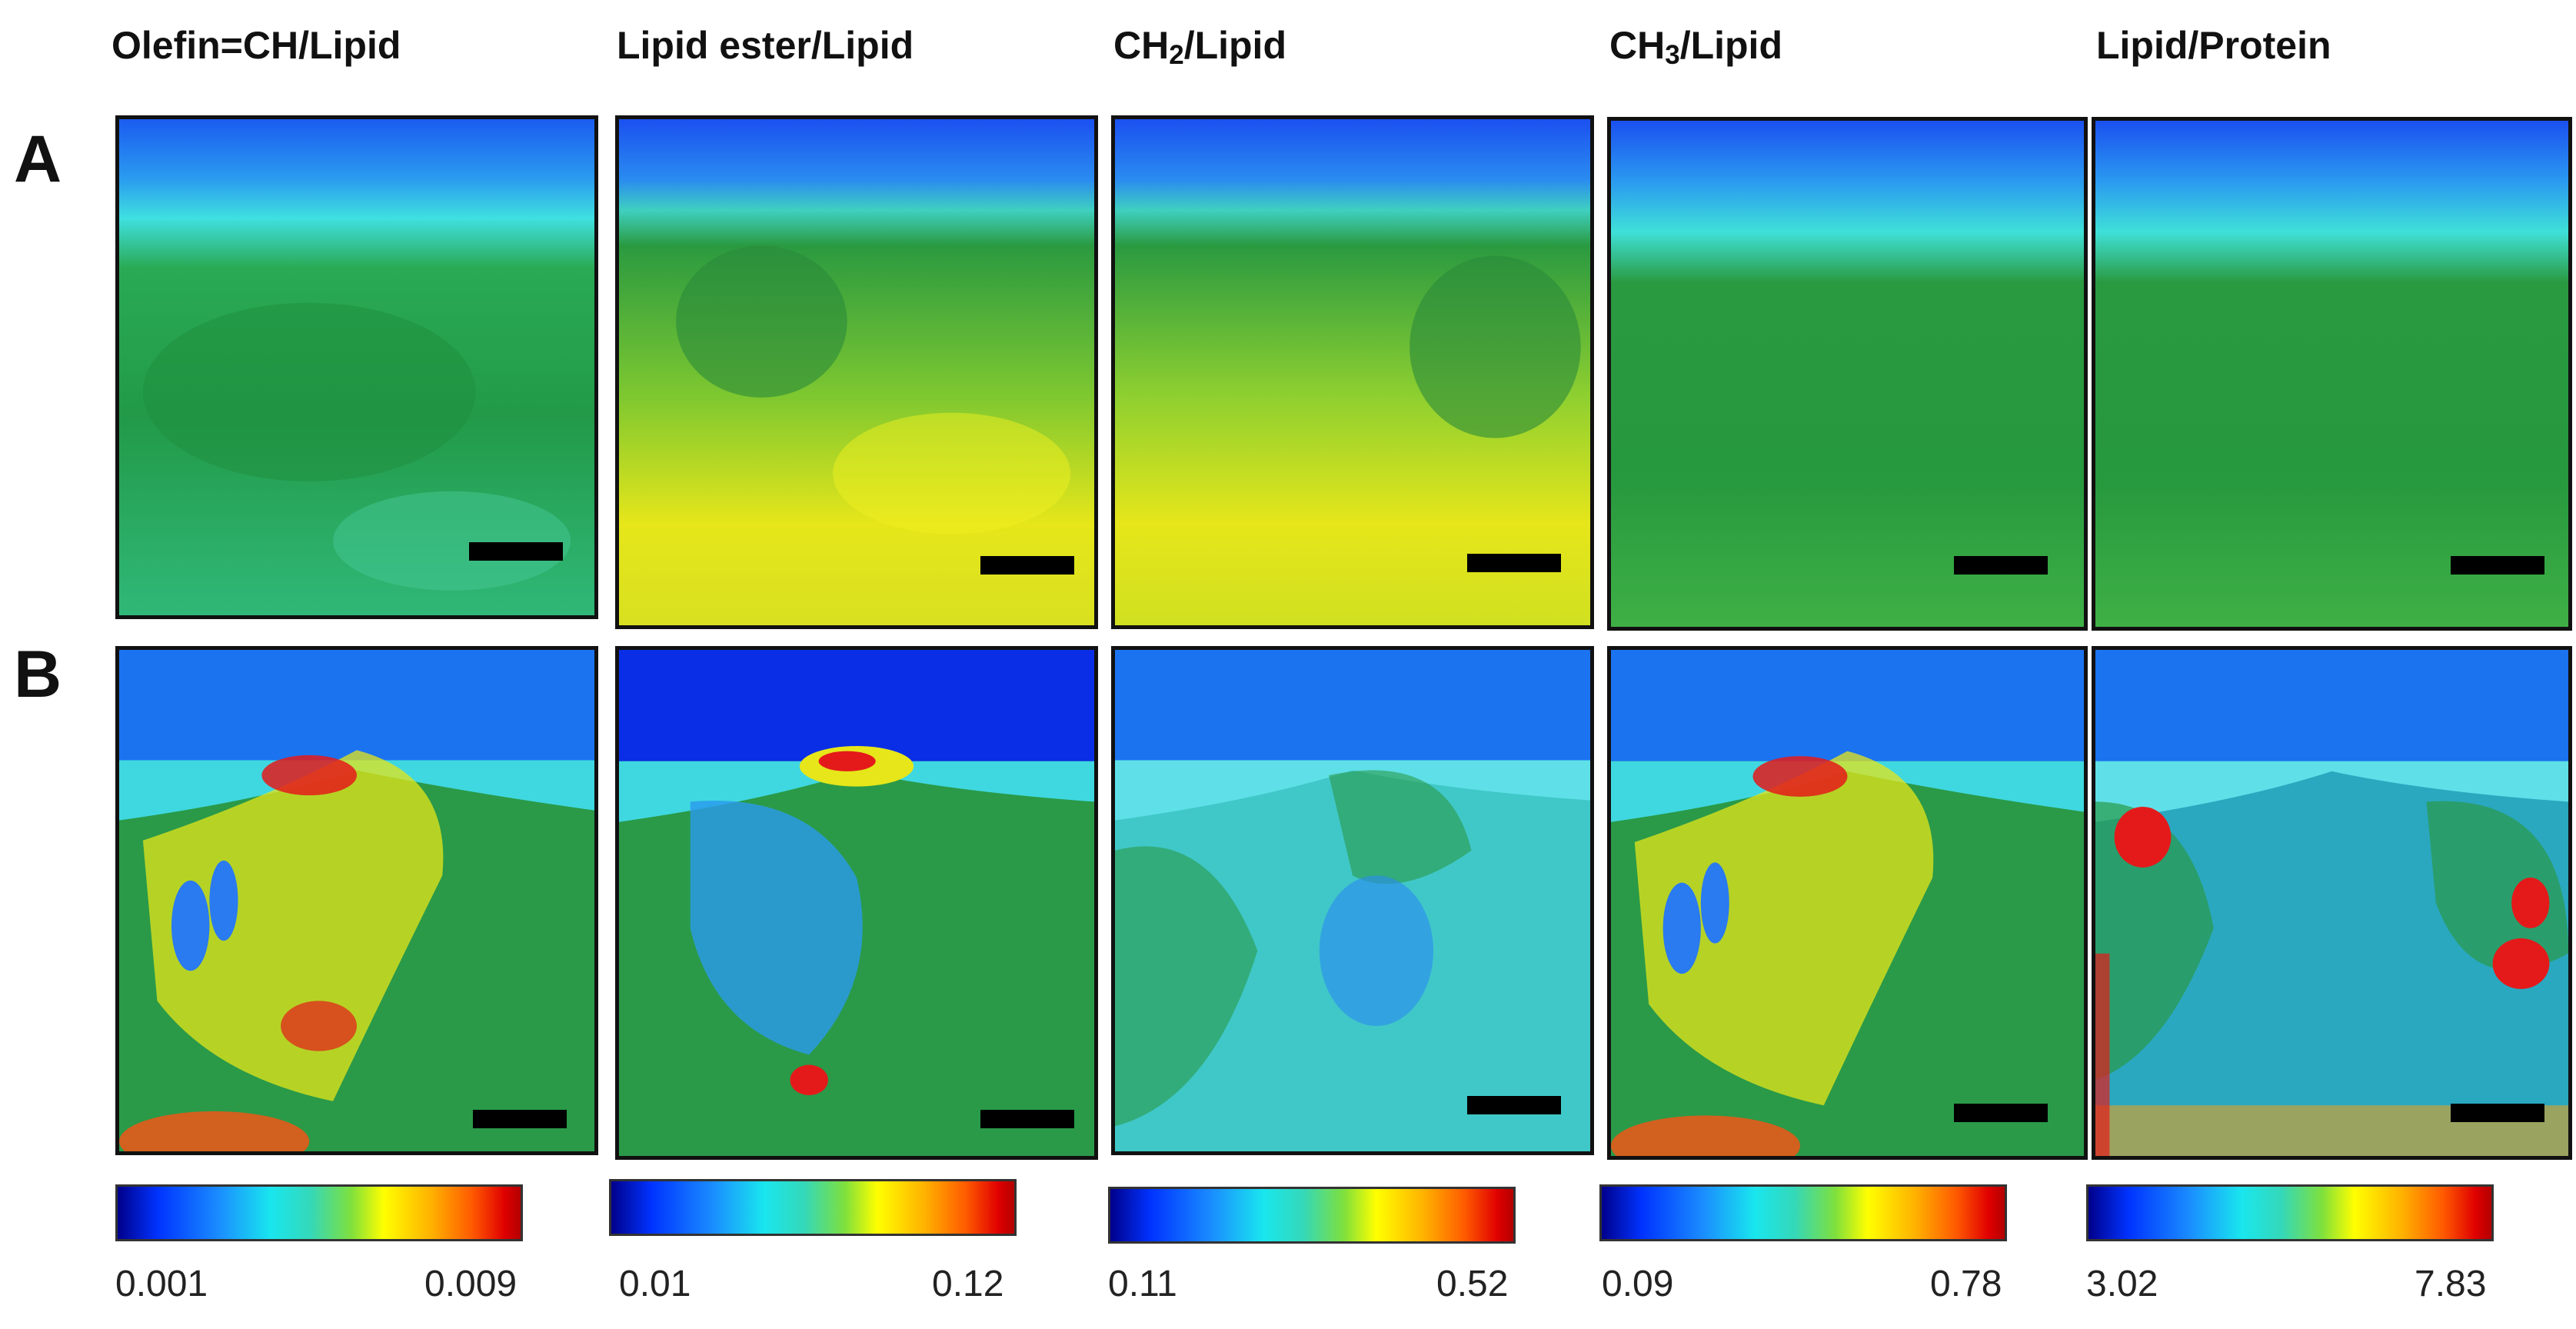  What do you see at coordinates (1696, 47) in the screenshot?
I see `column-title-ch3: CH3/Lipid` at bounding box center [1696, 47].